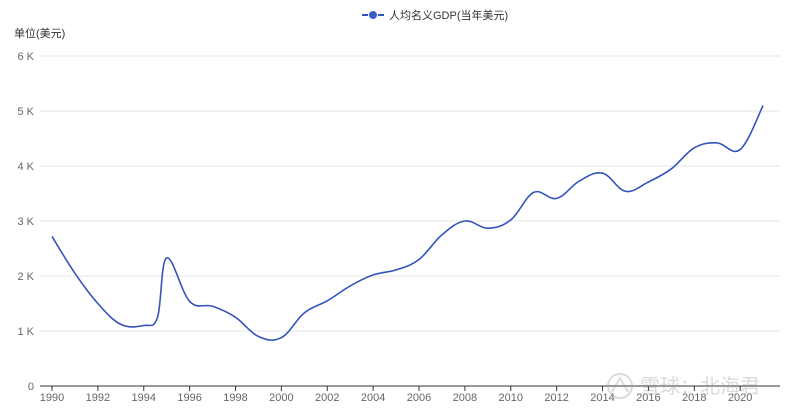 This screenshot has height=412, width=800. Describe the element at coordinates (25, 277) in the screenshot. I see `y-tick-label: 2 K` at that location.